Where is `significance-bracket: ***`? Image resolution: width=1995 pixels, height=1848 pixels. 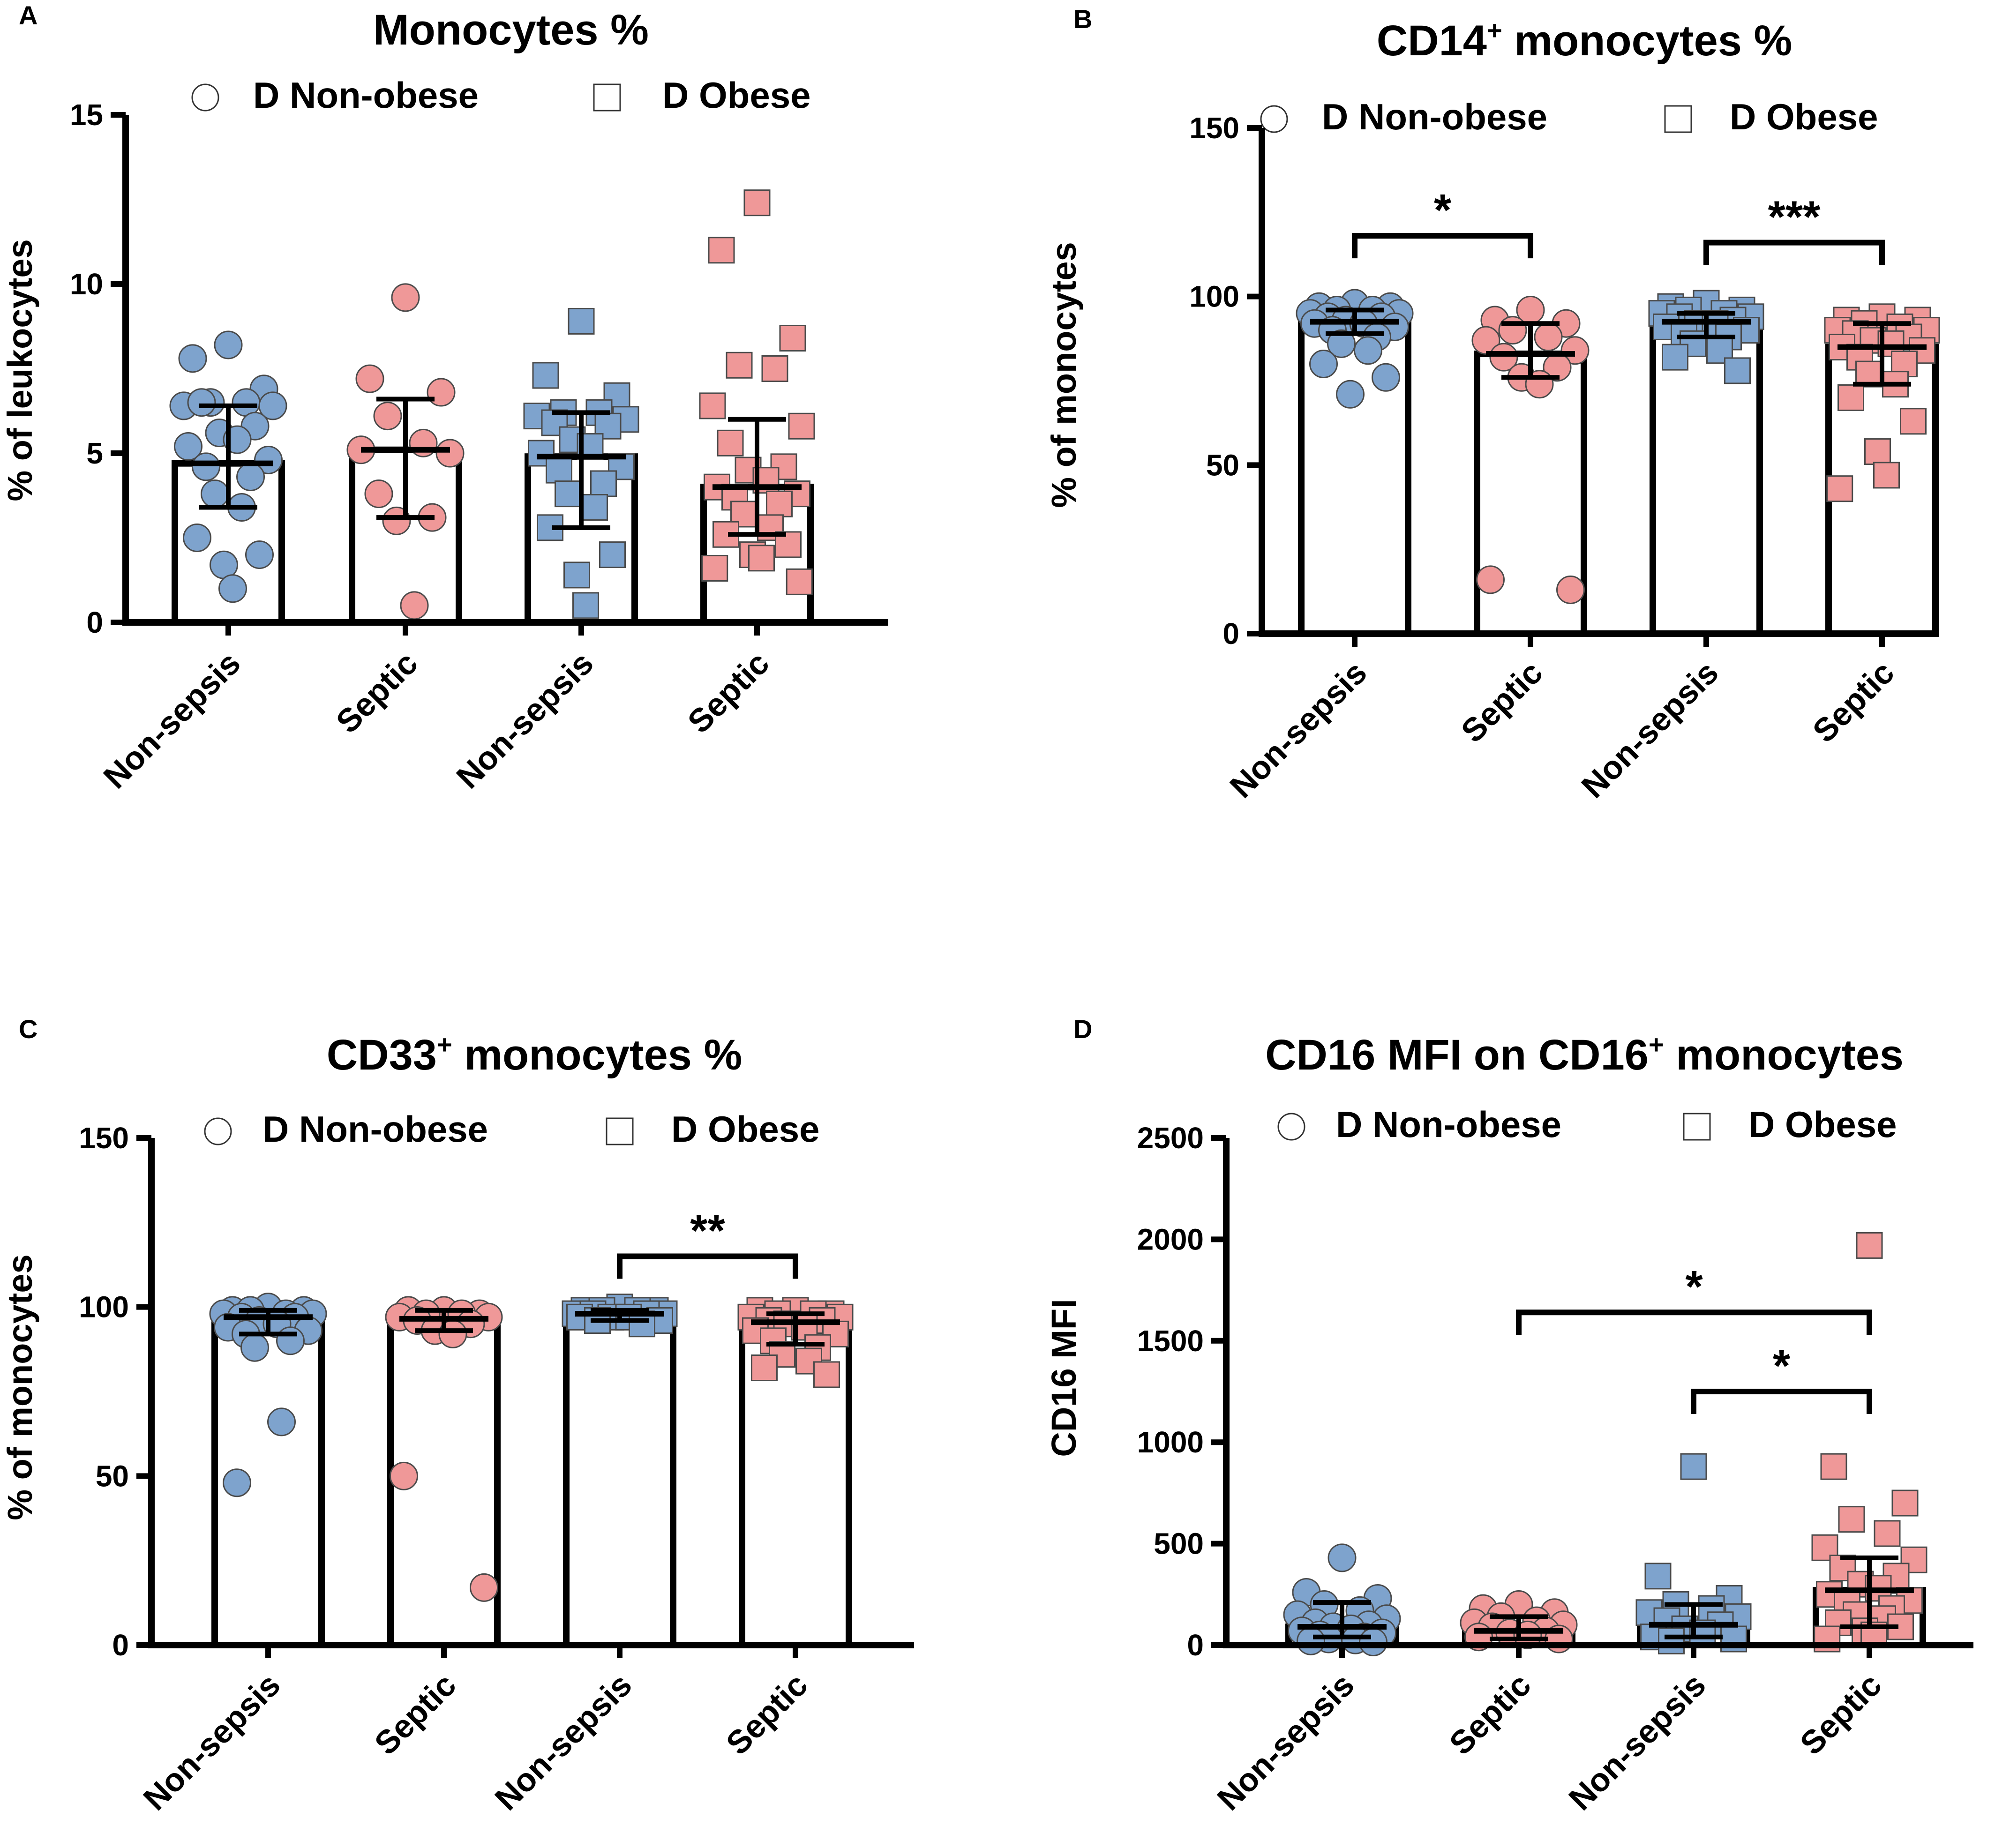
significance-bracket: *** is located at coordinates (1794, 228).